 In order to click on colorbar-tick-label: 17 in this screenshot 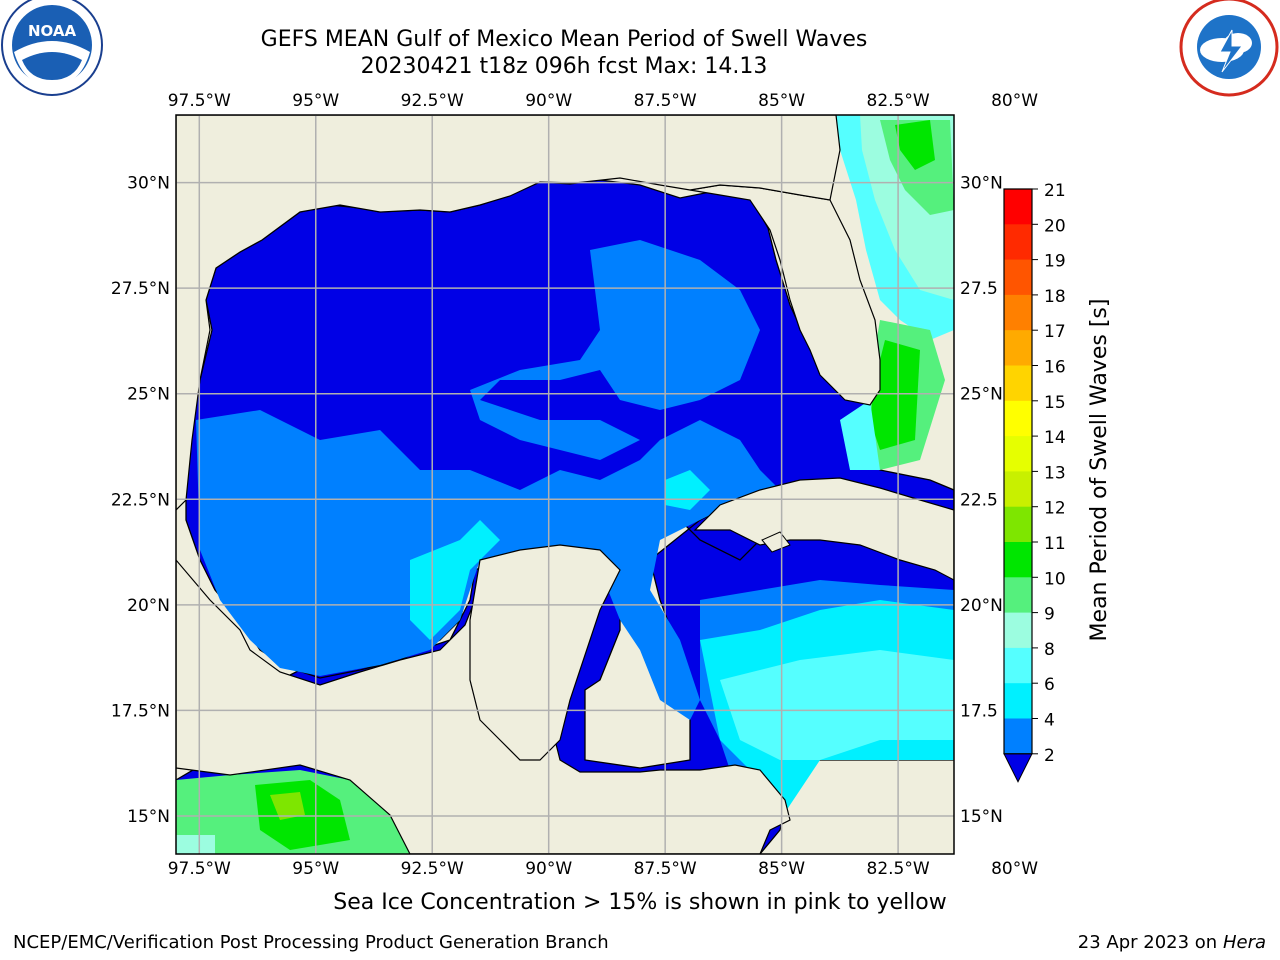, I will do `click(1055, 332)`.